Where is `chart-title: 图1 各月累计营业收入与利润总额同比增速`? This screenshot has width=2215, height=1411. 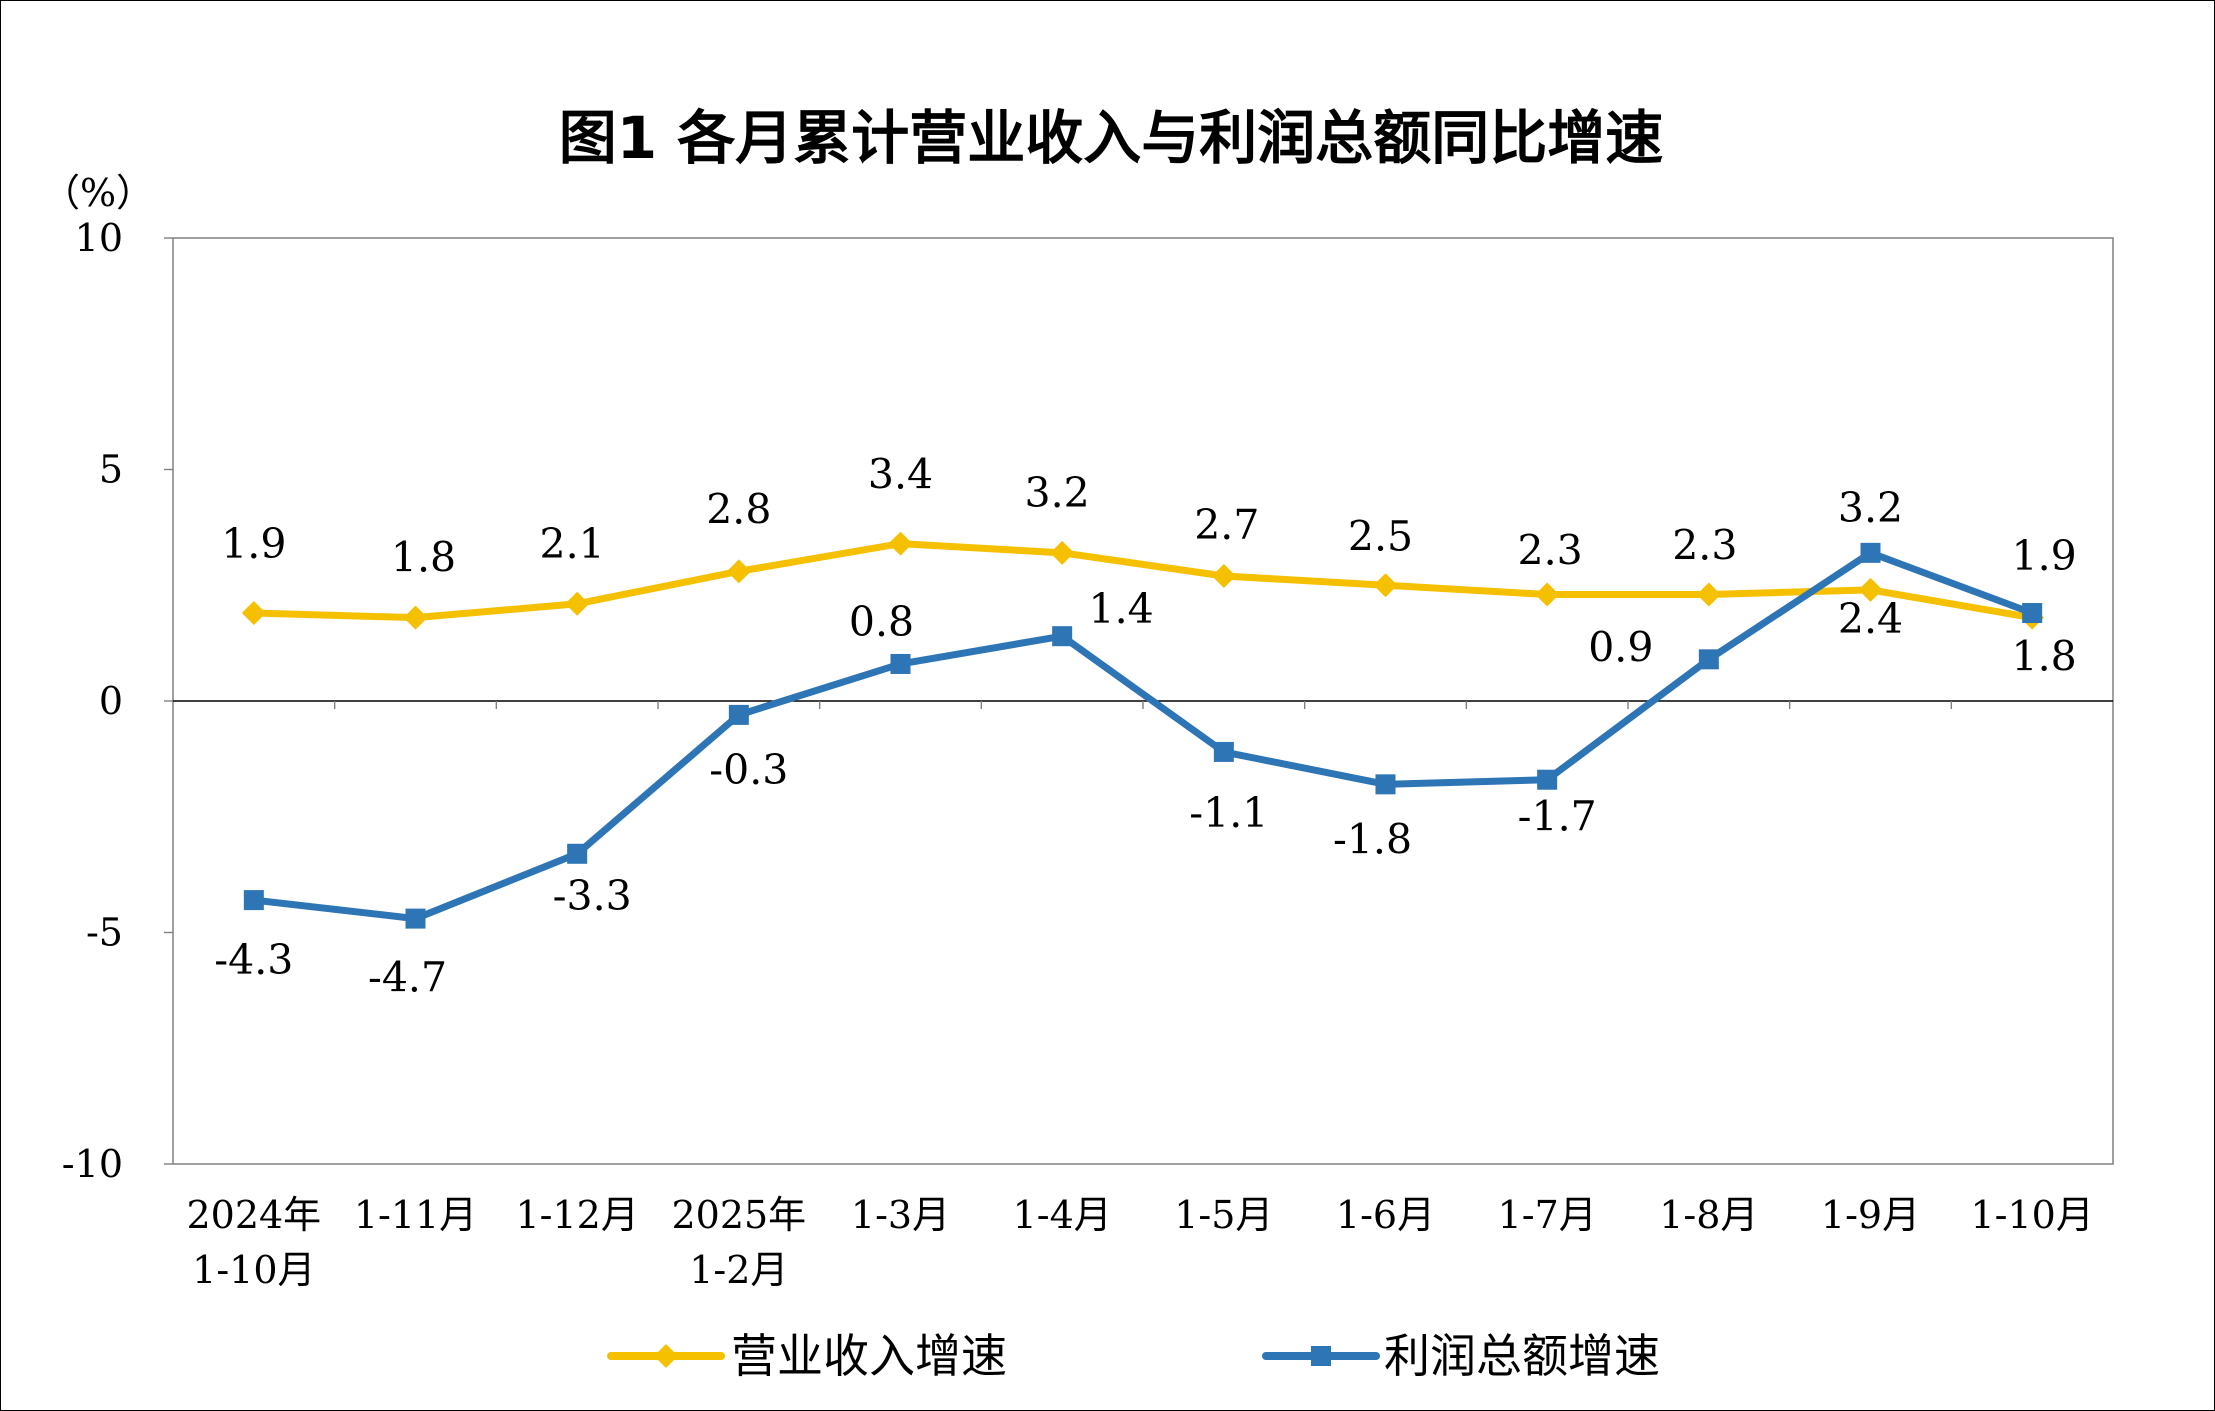
chart-title: 图1 各月累计营业收入与利润总额同比增速 is located at coordinates (1111, 138).